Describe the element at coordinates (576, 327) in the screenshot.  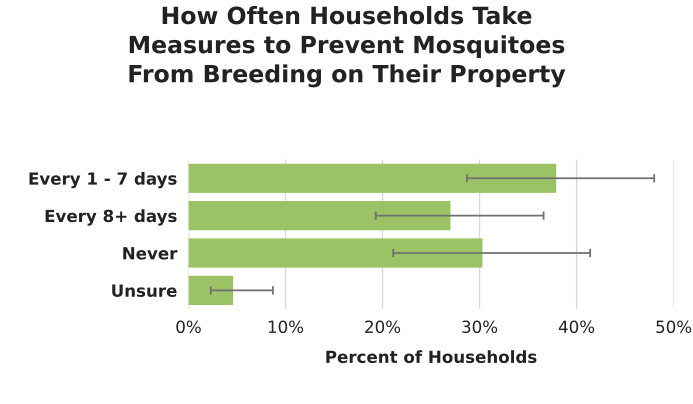
I see `x-tick-label: 40%` at that location.